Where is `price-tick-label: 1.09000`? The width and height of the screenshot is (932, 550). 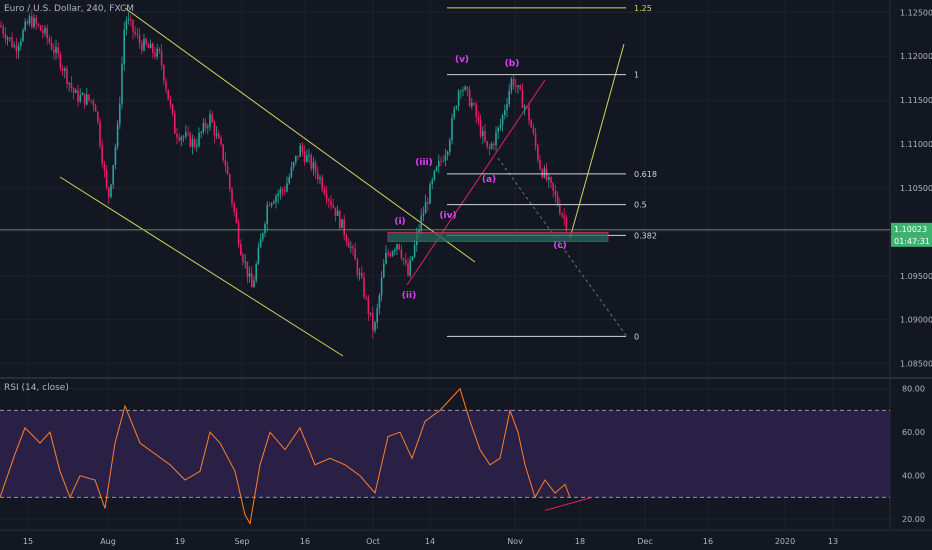 price-tick-label: 1.09000 is located at coordinates (916, 320).